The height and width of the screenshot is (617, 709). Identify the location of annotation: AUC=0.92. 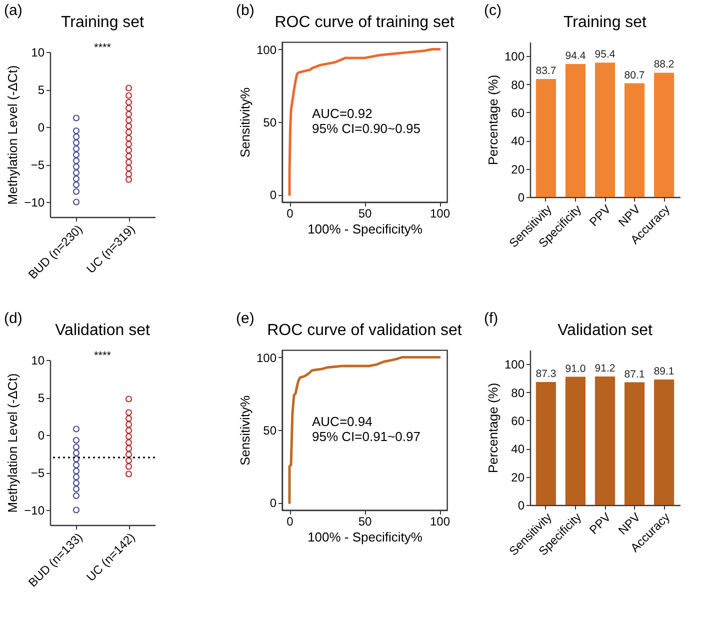
(342, 113).